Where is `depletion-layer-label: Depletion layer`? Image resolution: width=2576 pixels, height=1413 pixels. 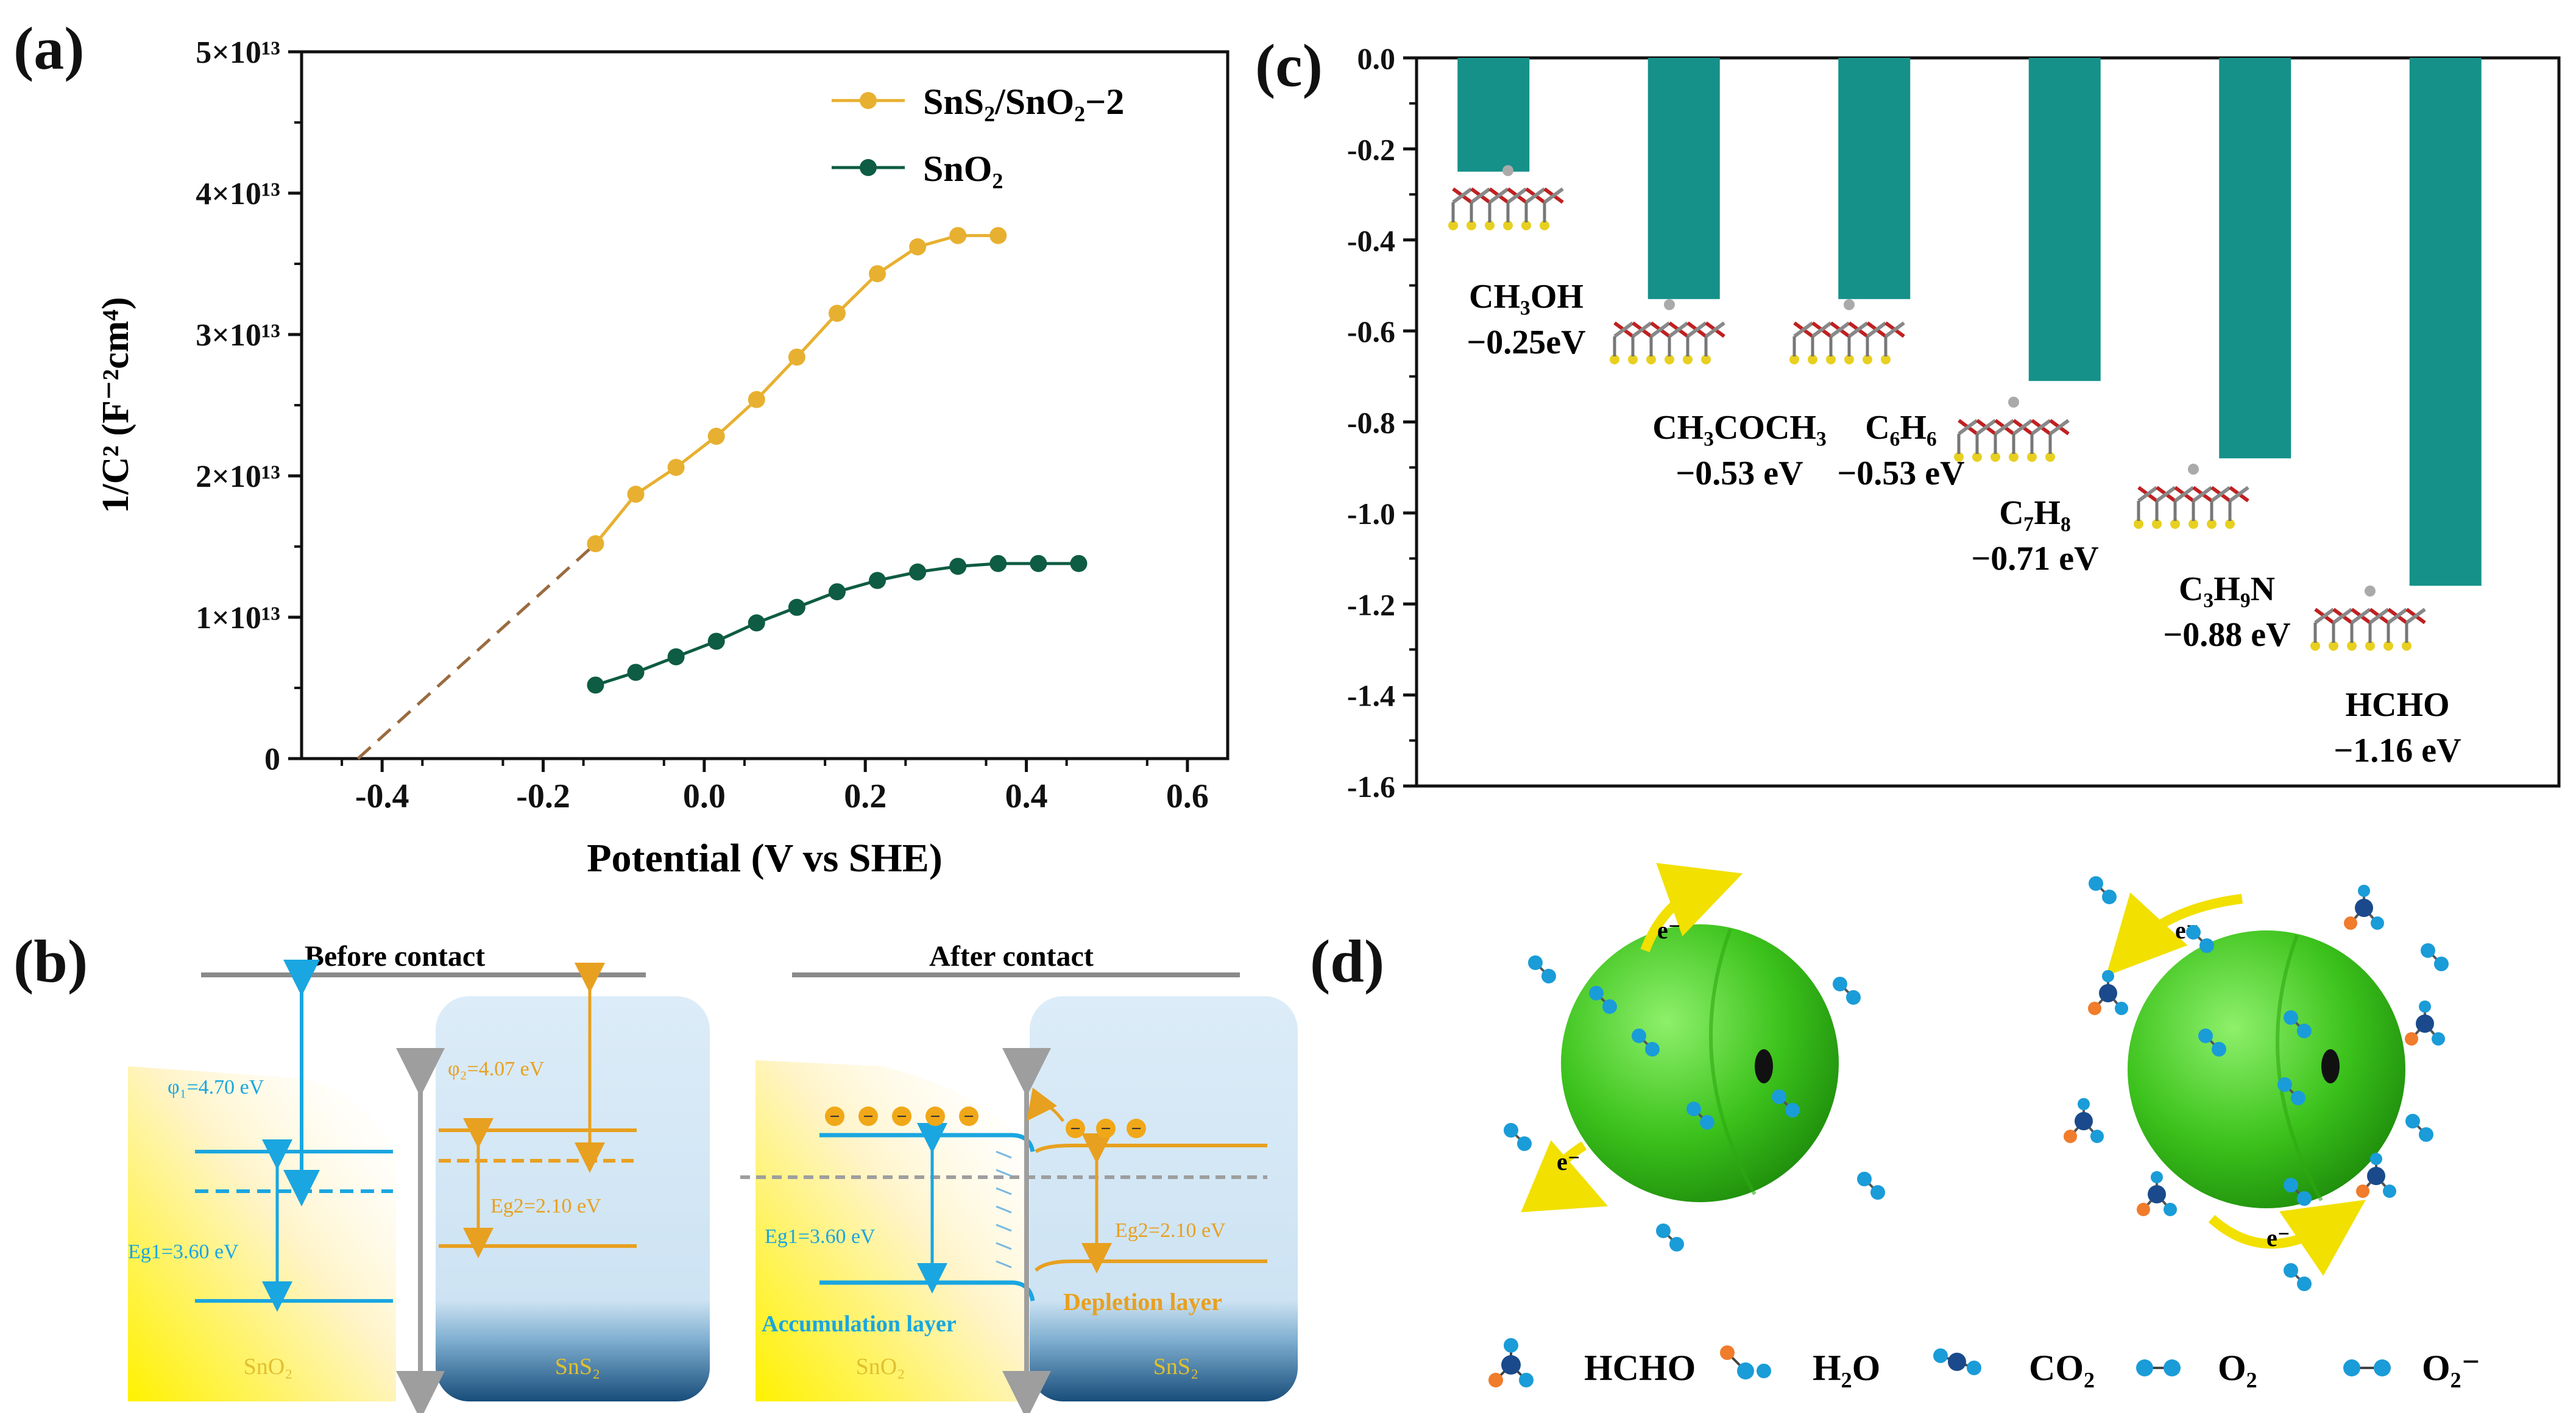 depletion-layer-label: Depletion layer is located at coordinates (1142, 1302).